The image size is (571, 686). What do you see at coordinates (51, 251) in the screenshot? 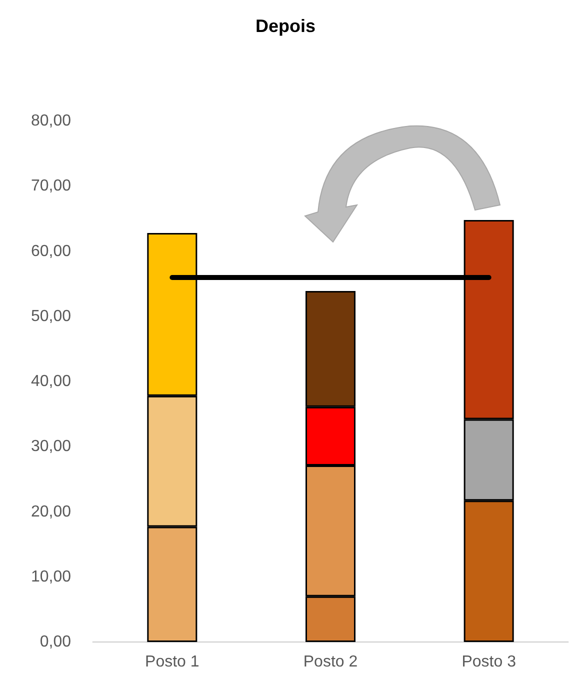
I see `y-tick-label: 60,00` at bounding box center [51, 251].